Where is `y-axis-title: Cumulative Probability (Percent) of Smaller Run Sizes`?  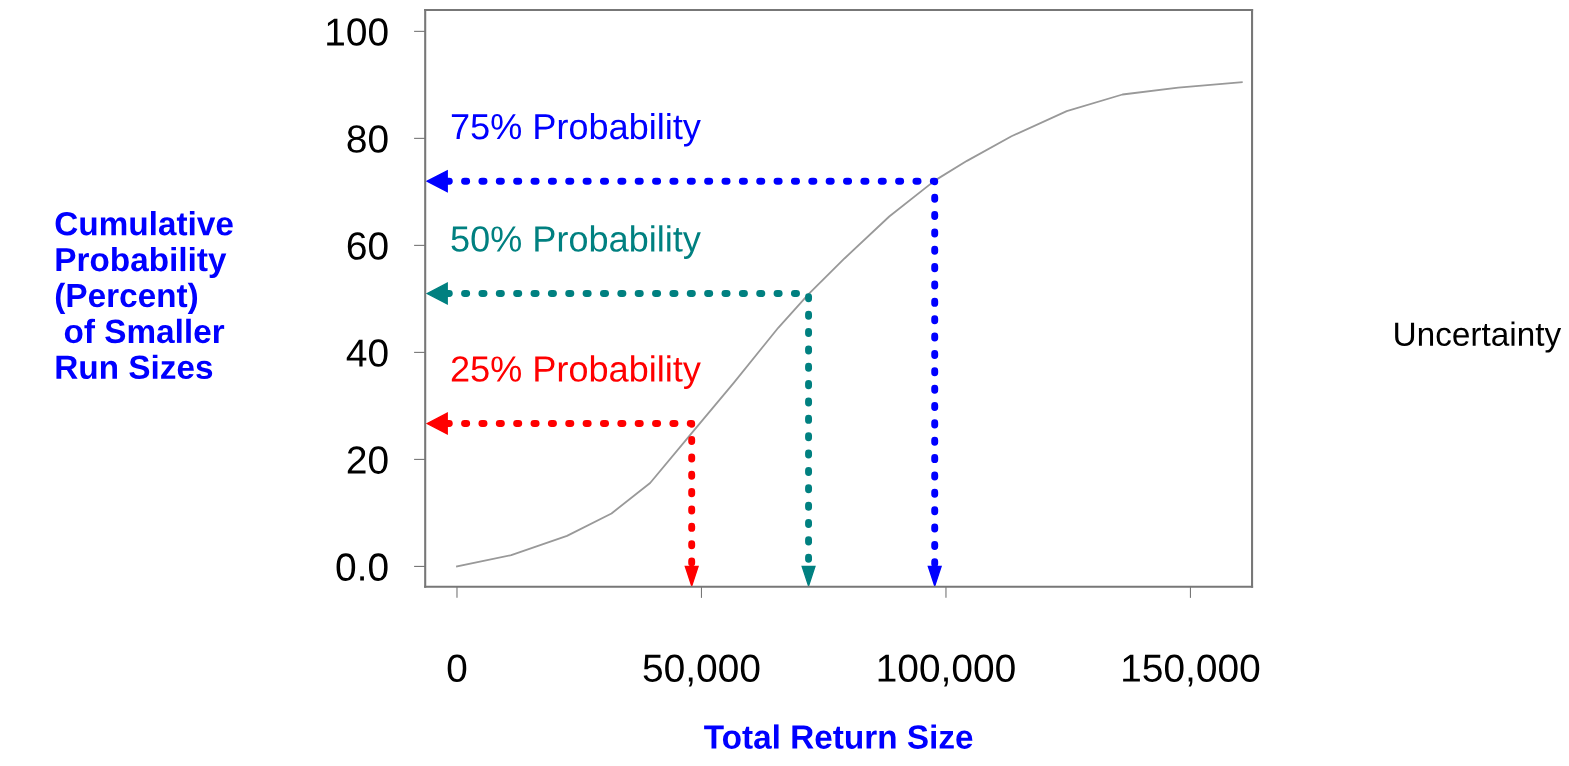 y-axis-title: Cumulative Probability (Percent) of Smaller Run Sizes is located at coordinates (144, 295).